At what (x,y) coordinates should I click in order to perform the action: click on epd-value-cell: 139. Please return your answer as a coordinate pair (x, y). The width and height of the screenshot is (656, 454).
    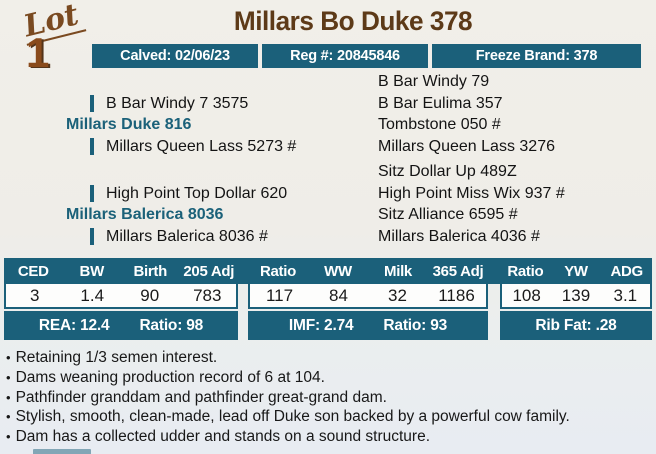
    Looking at the image, I should click on (576, 295).